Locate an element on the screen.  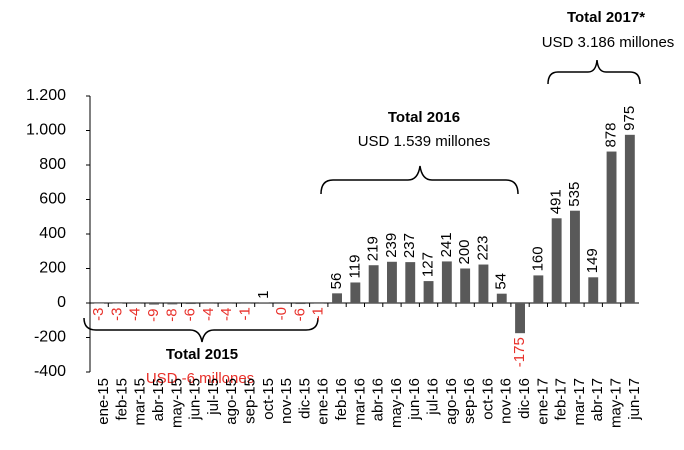
x-tick-label: may-17 is located at coordinates (616, 403).